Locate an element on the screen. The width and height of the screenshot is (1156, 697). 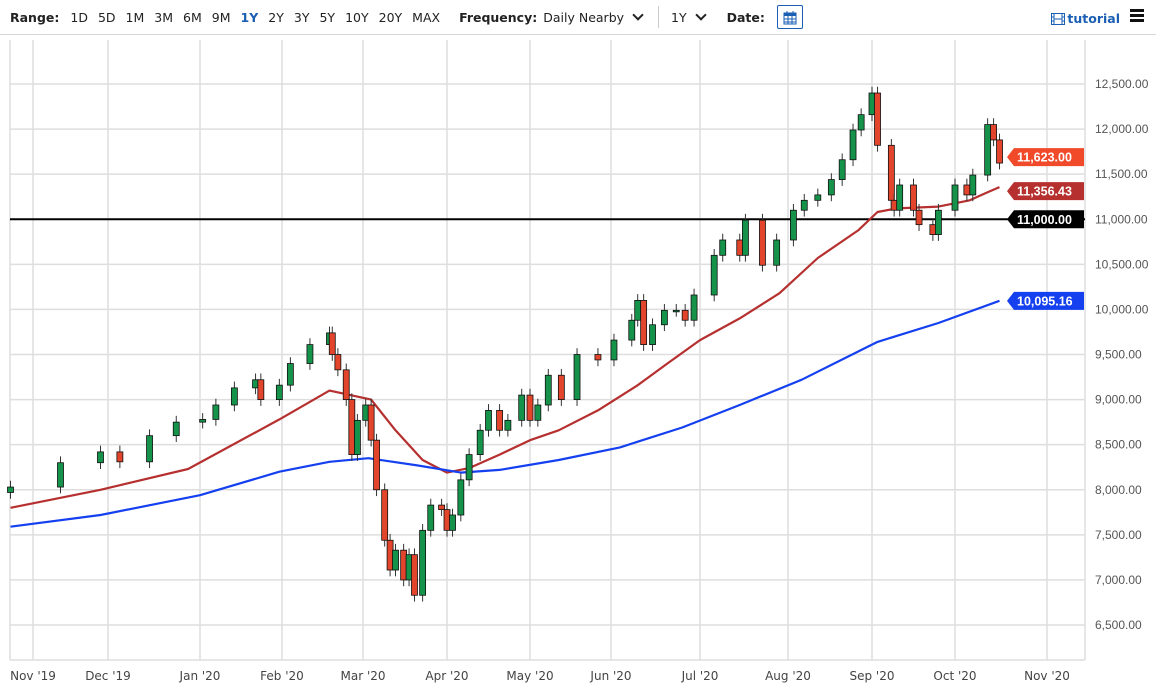
hamburger-menu-icon is located at coordinates (1137, 16).